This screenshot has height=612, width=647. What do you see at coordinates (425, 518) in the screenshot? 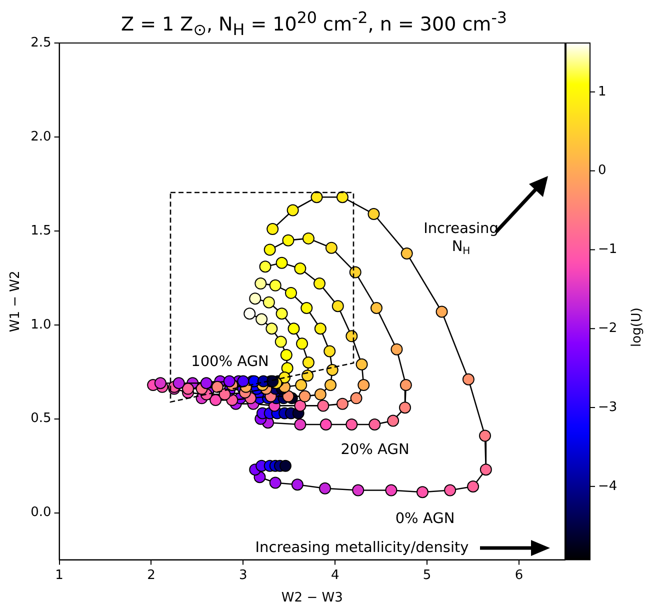
I see `annotation: 0% AGN` at bounding box center [425, 518].